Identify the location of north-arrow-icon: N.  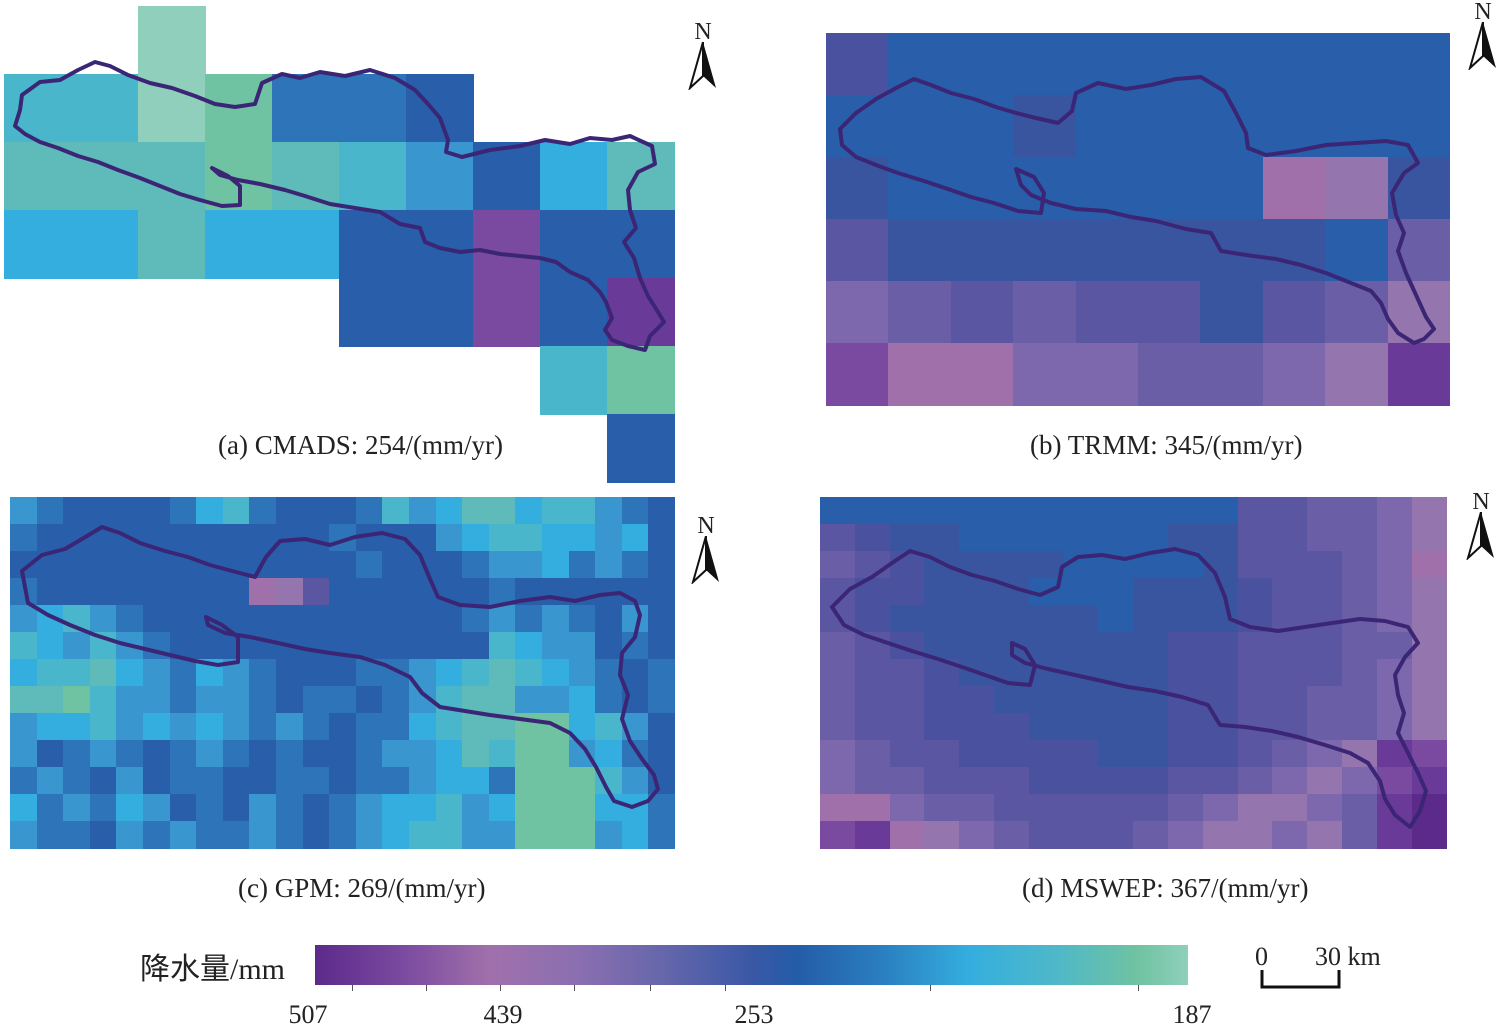
(706, 549).